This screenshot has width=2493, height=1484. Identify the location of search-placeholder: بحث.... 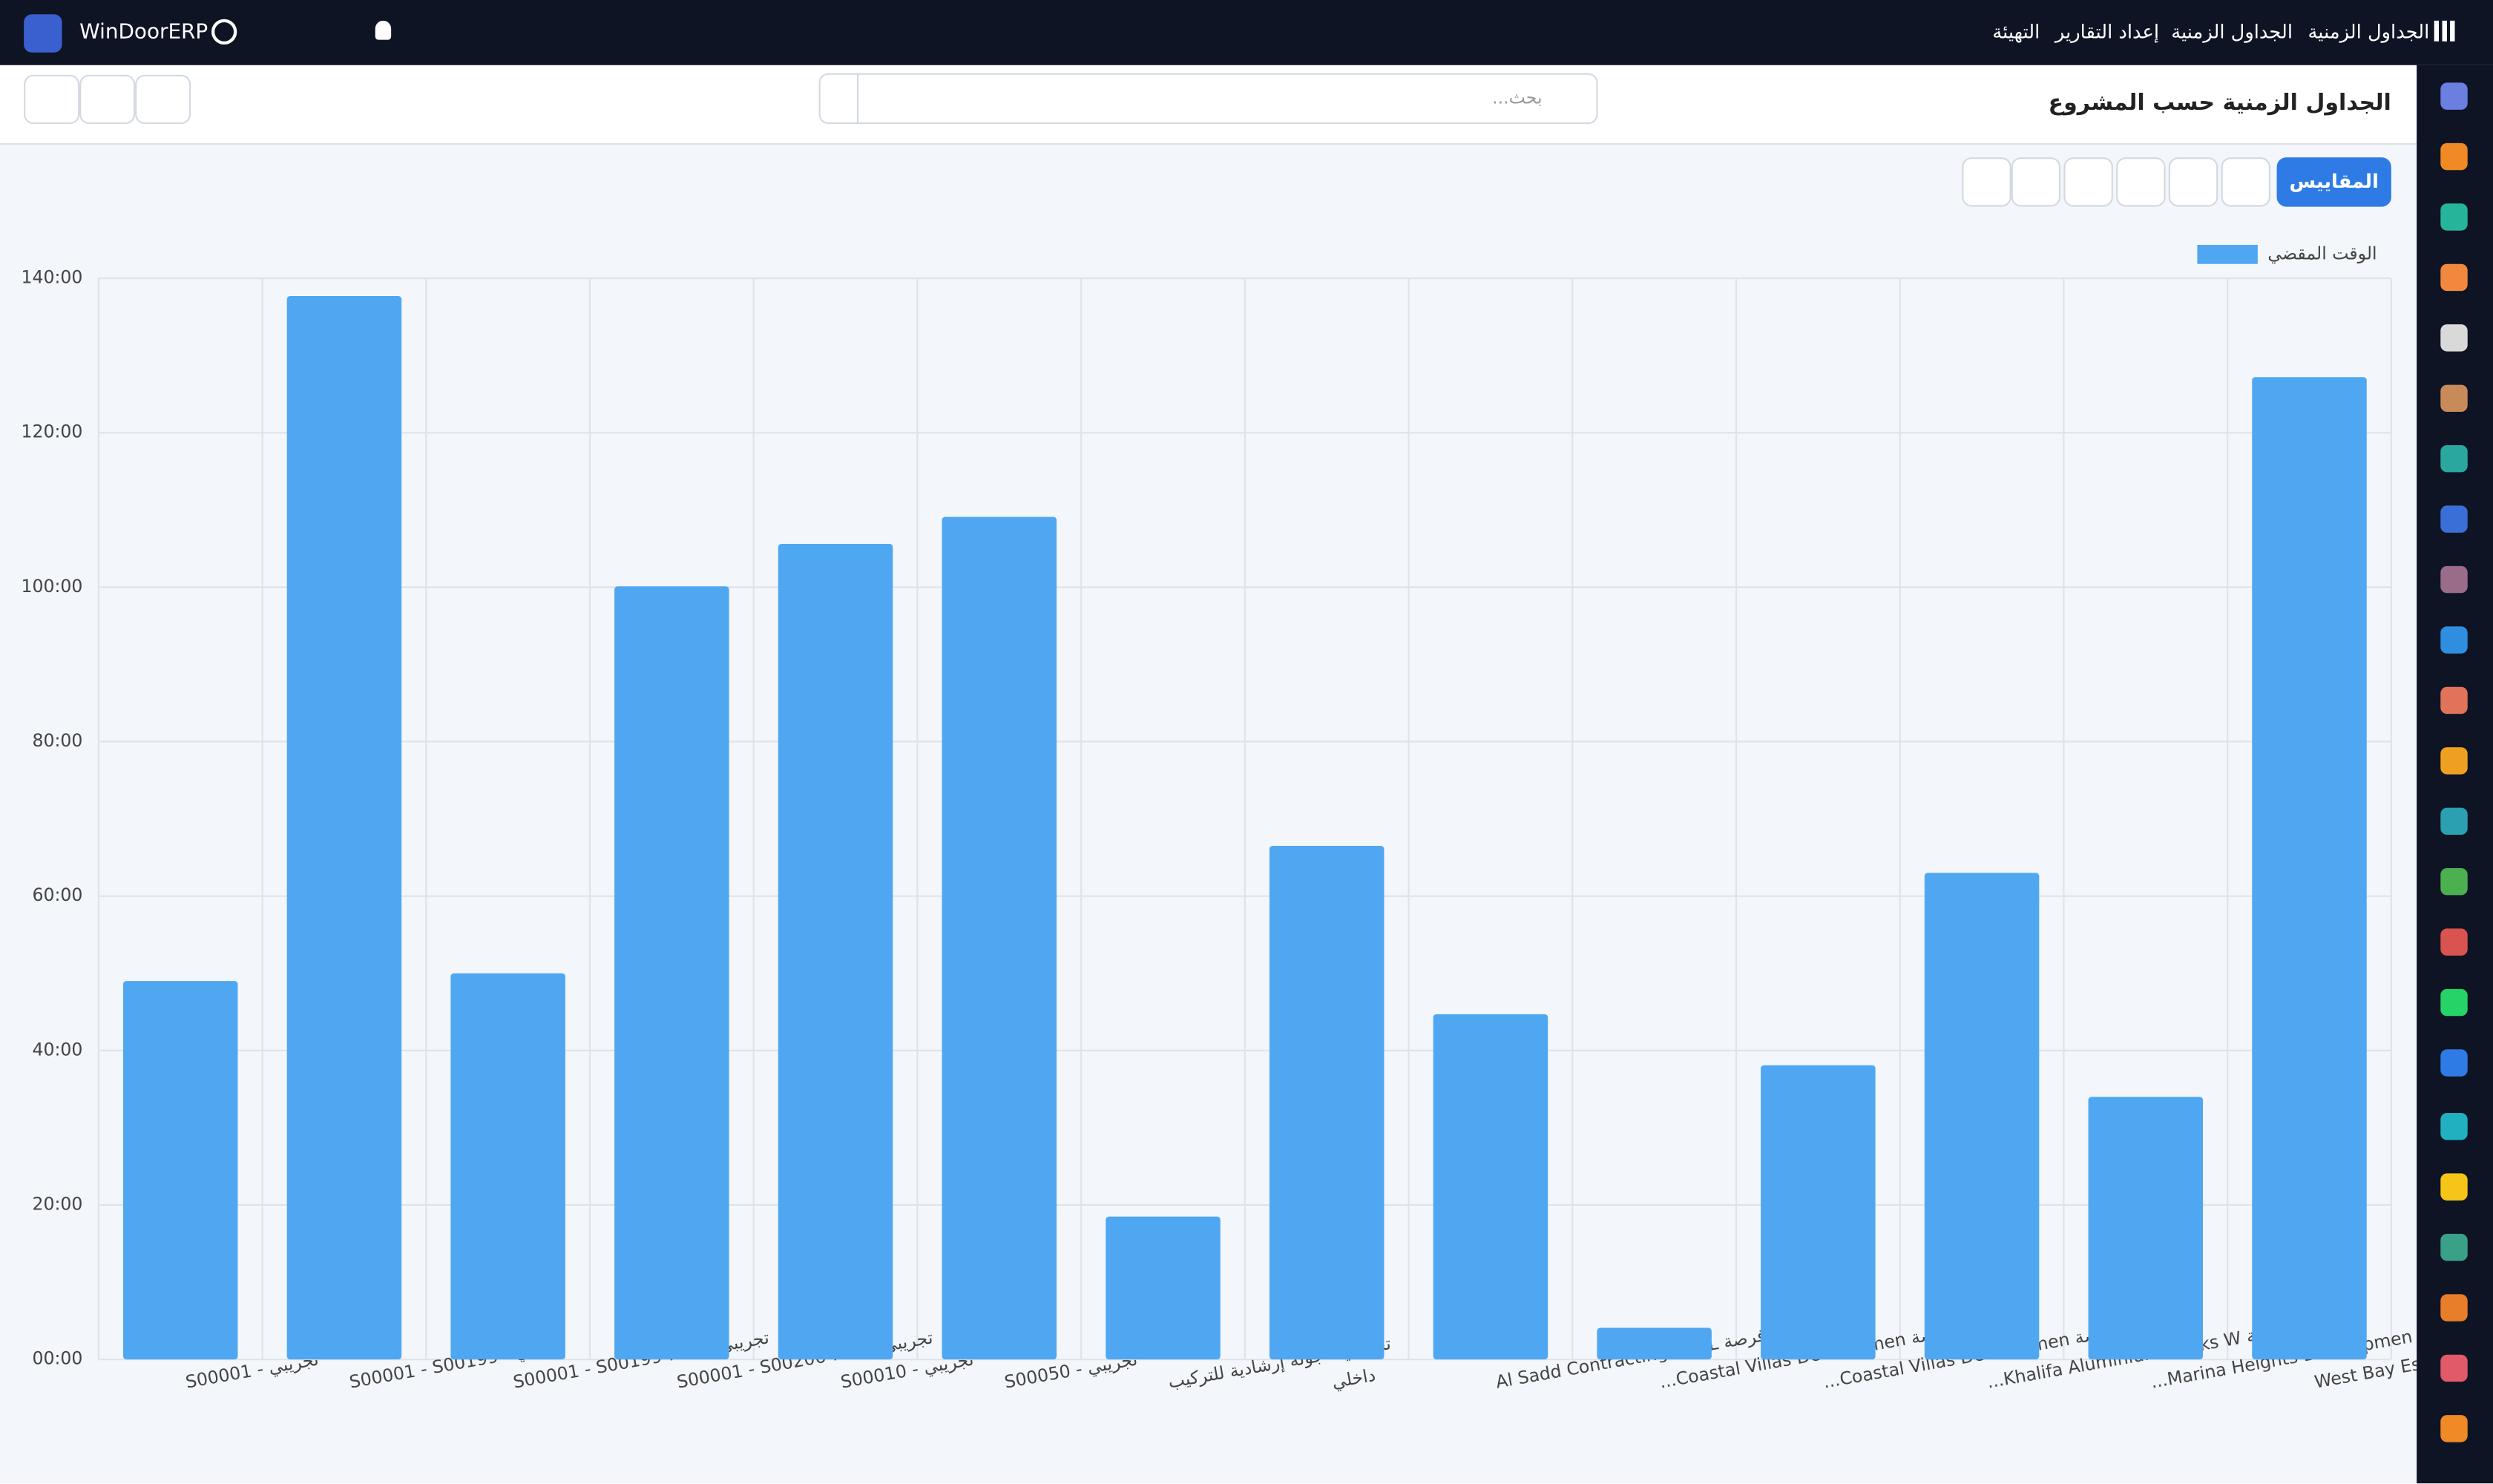
(1517, 97).